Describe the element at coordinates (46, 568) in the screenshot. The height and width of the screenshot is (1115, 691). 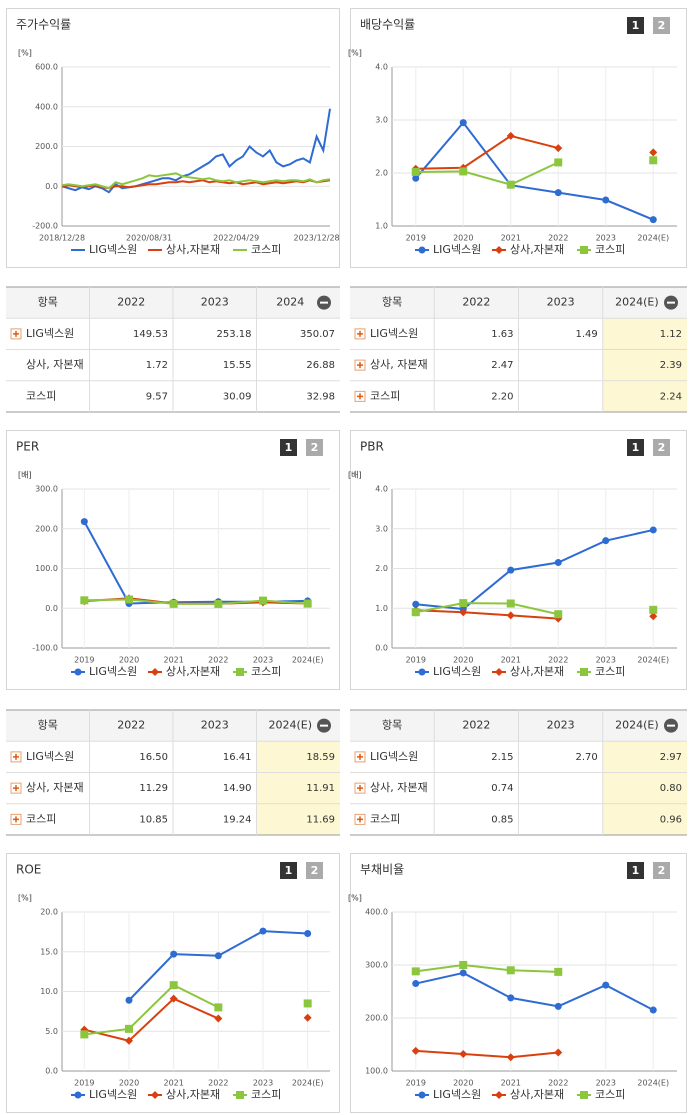
I see `y-tick-label: 100.0` at that location.